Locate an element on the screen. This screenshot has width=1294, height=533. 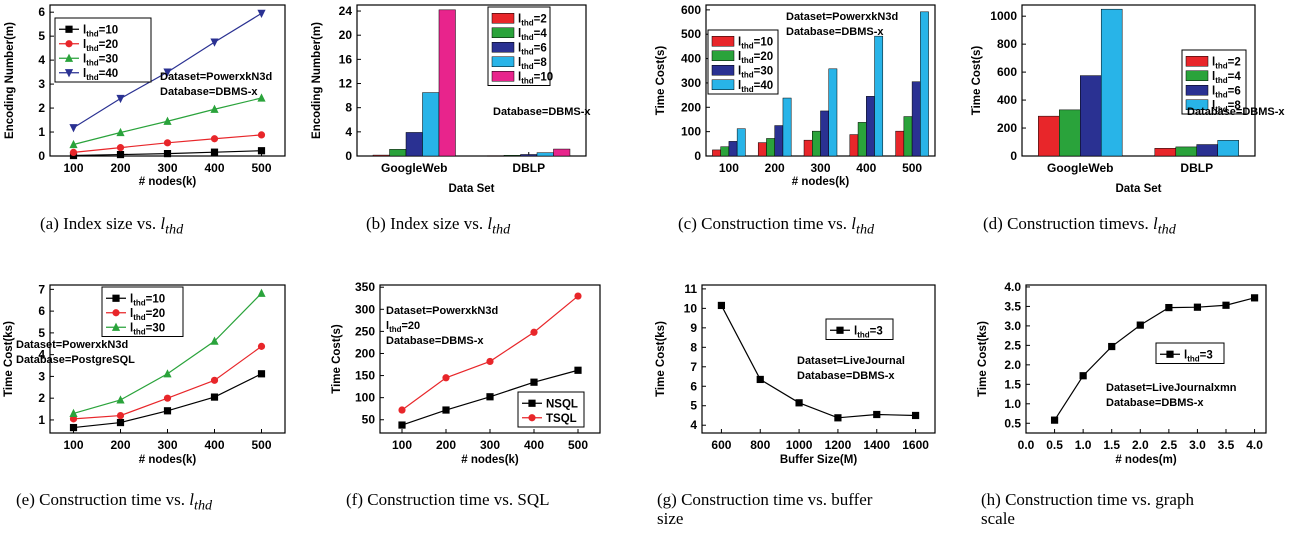
caption-a-sub: thd is located at coordinates (174, 229).